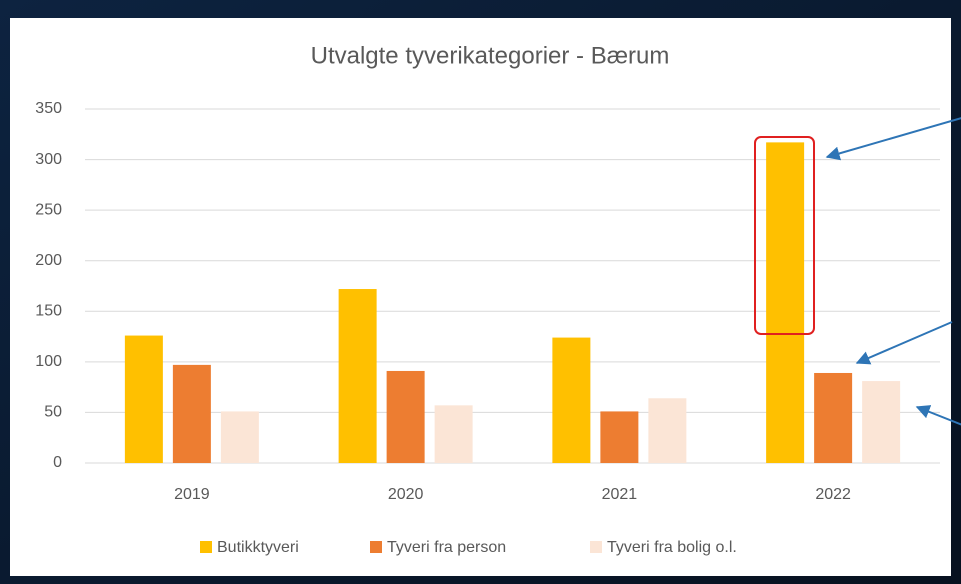 The height and width of the screenshot is (584, 961). What do you see at coordinates (406, 494) in the screenshot?
I see `x-tick-label: 2020` at bounding box center [406, 494].